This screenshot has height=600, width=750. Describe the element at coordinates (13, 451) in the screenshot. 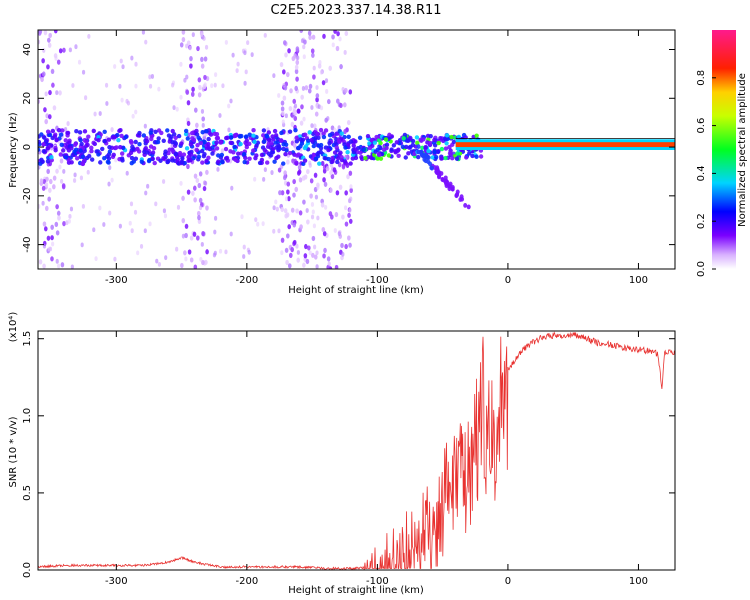

I see `snr-y-axis-label: SNR (10 * v/v)` at that location.